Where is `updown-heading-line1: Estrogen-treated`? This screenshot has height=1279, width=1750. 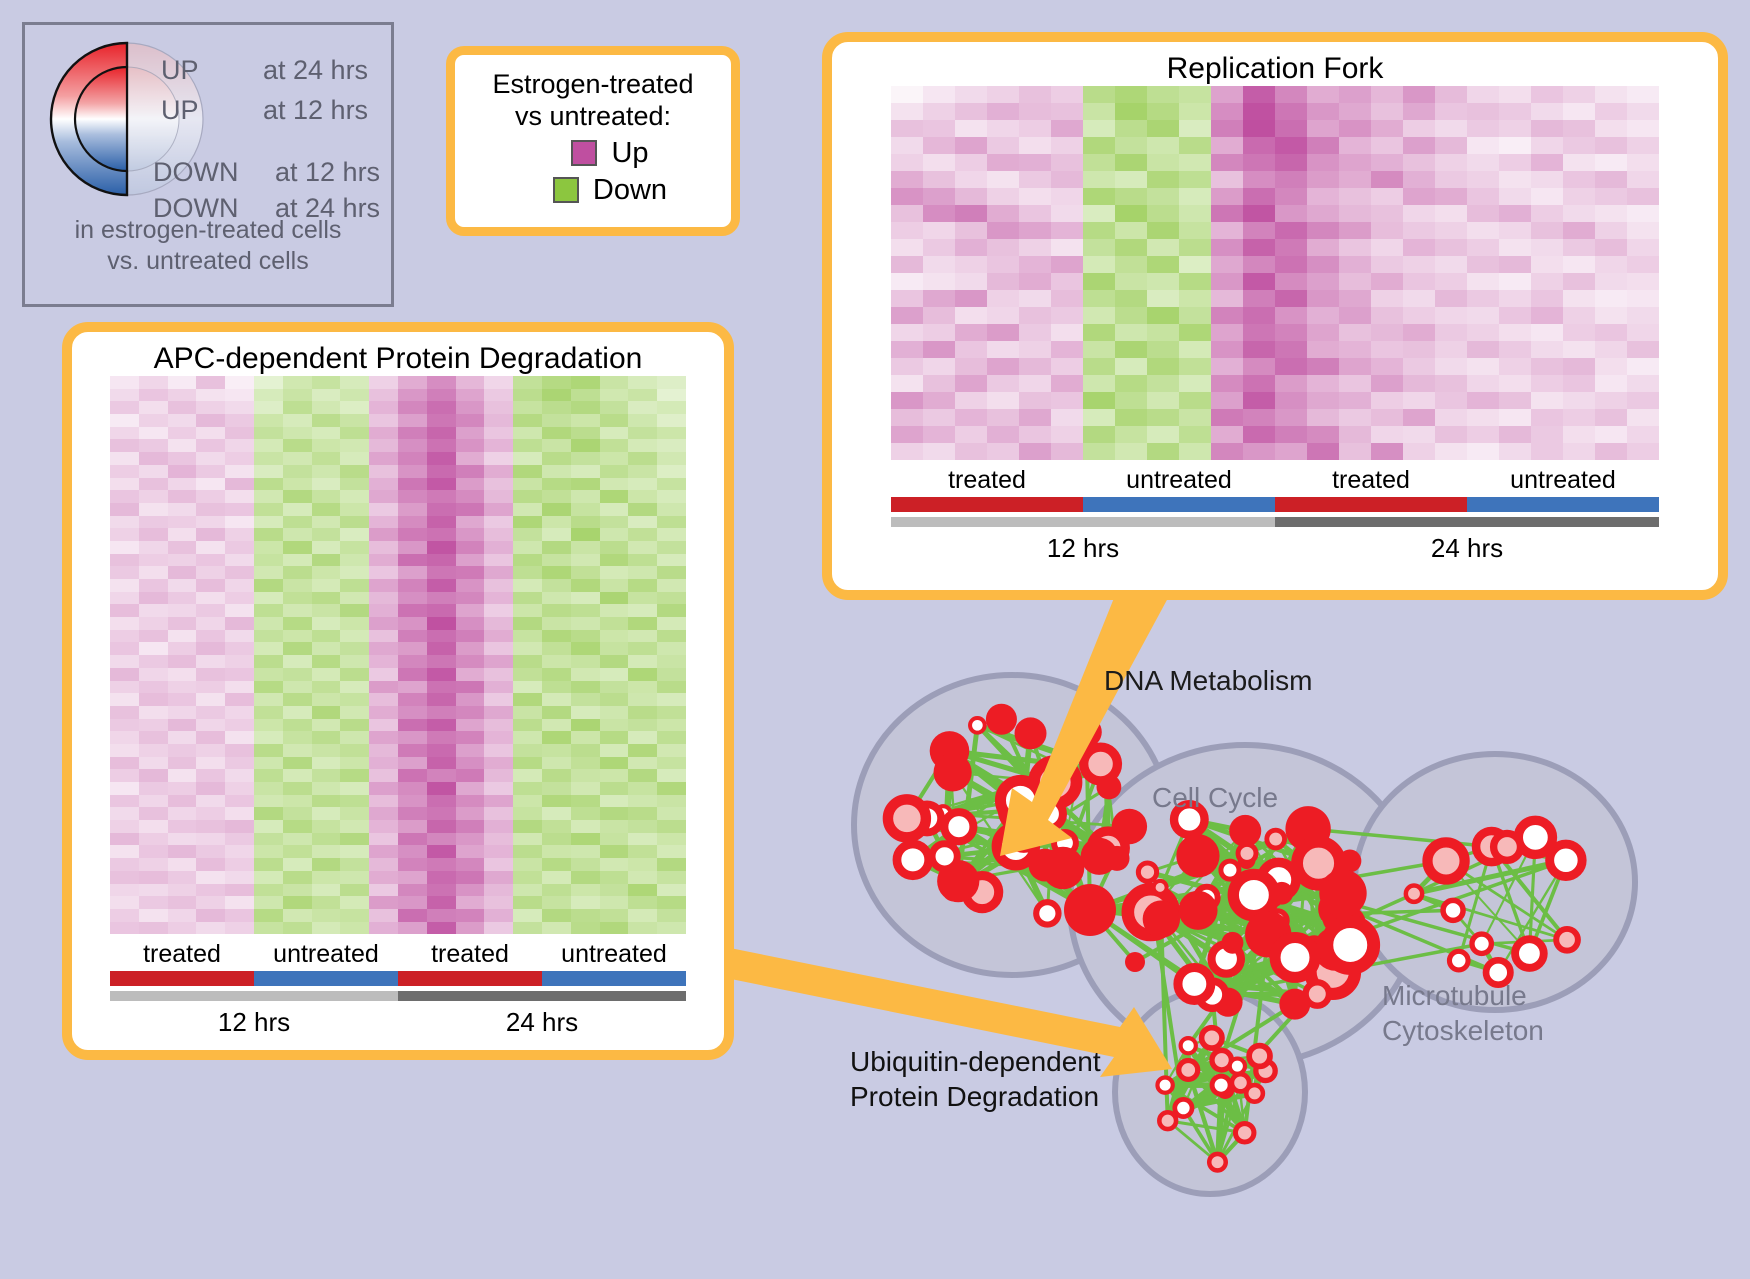 updown-heading-line1: Estrogen-treated is located at coordinates (593, 84).